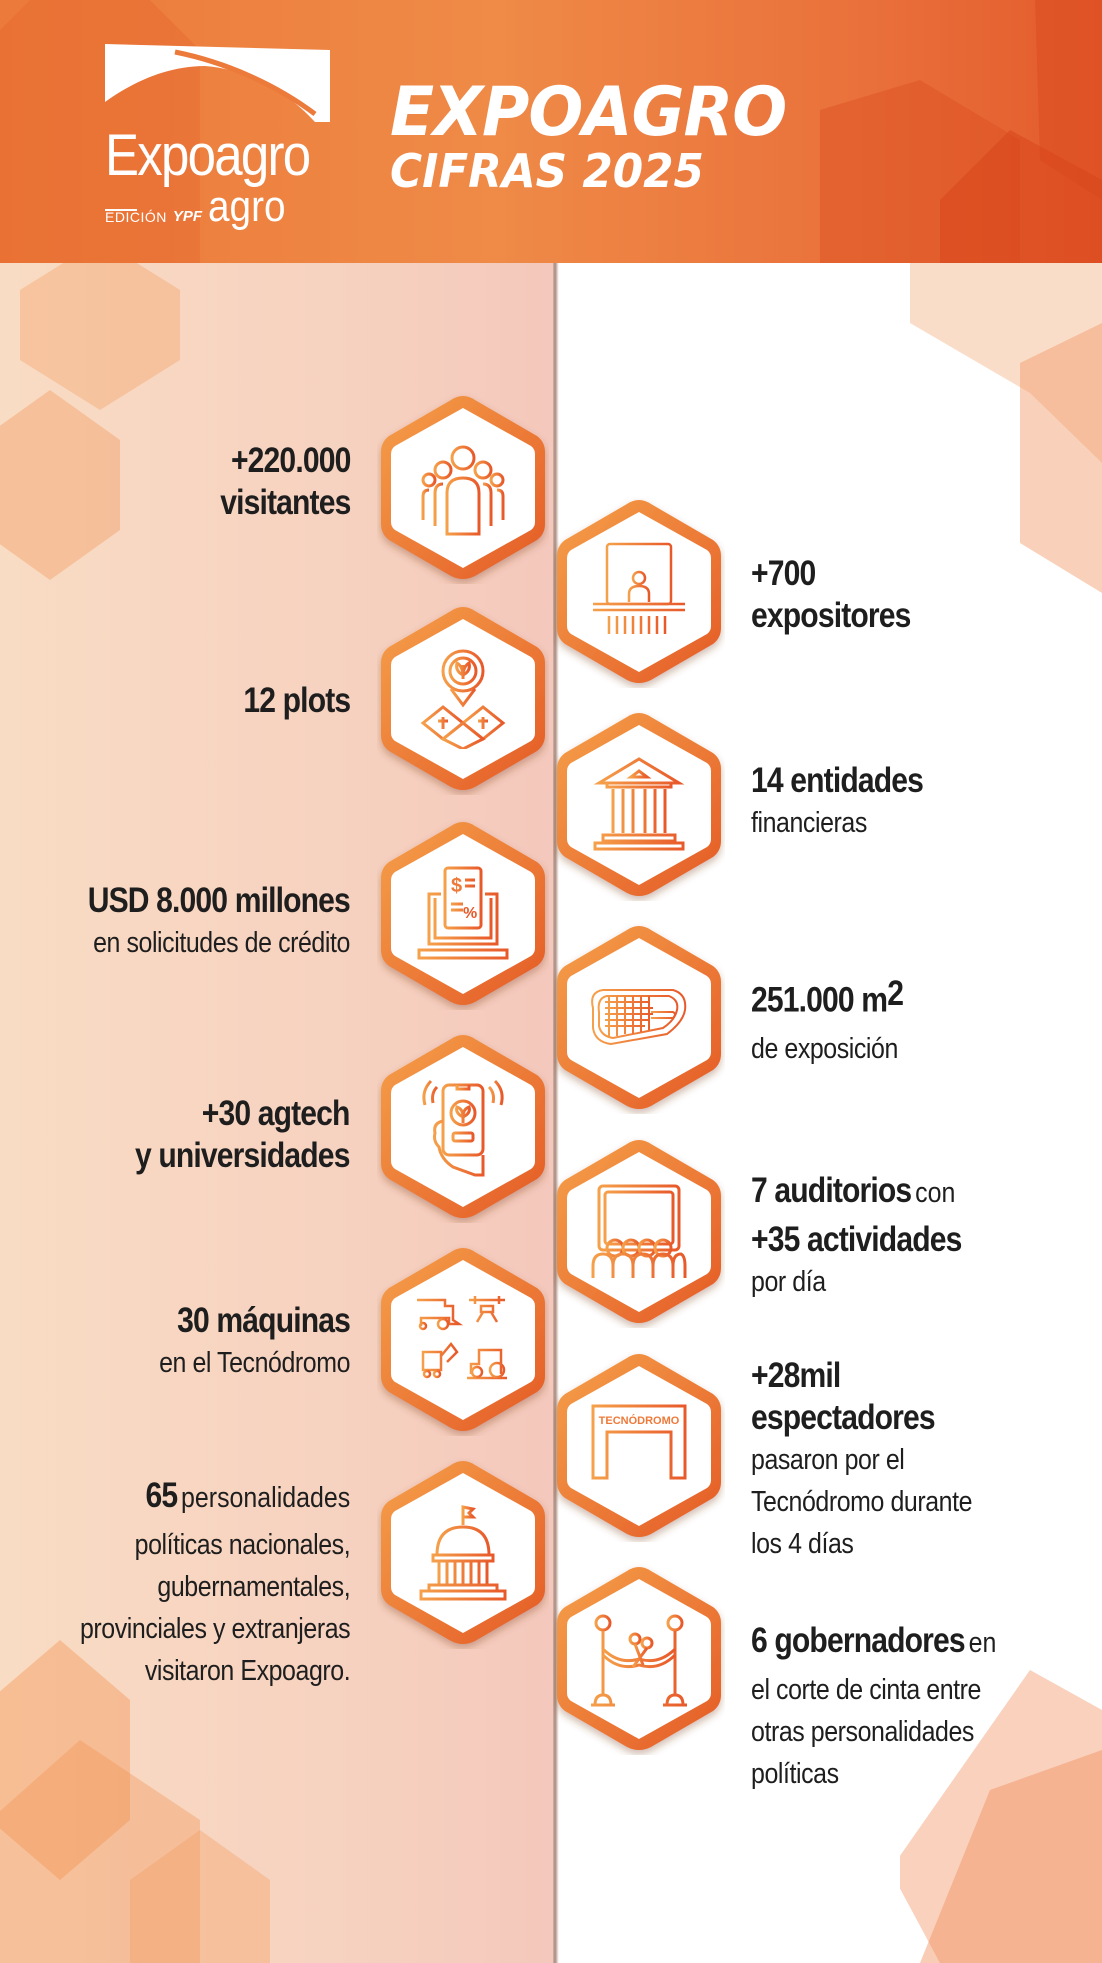 The height and width of the screenshot is (1963, 1102). Describe the element at coordinates (275, 482) in the screenshot. I see `stat-visitors: +220.000 visitantes` at that location.